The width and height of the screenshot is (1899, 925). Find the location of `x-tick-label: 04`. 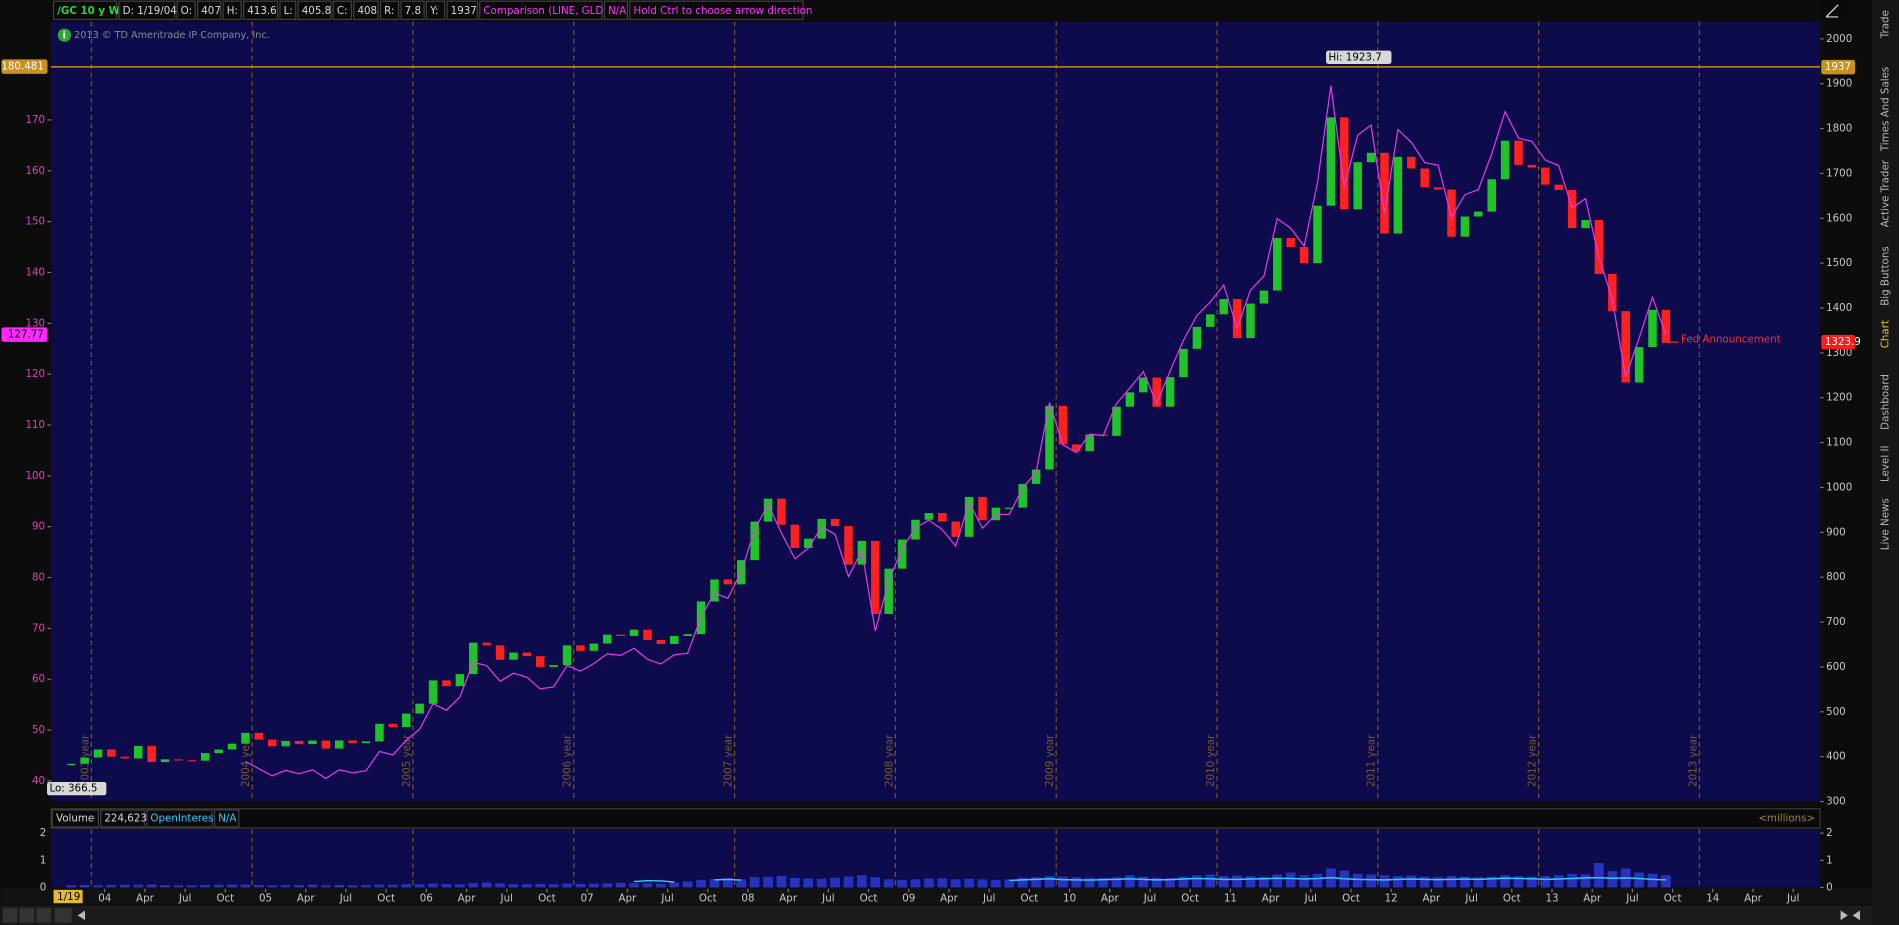

x-tick-label: 04 is located at coordinates (104, 898).